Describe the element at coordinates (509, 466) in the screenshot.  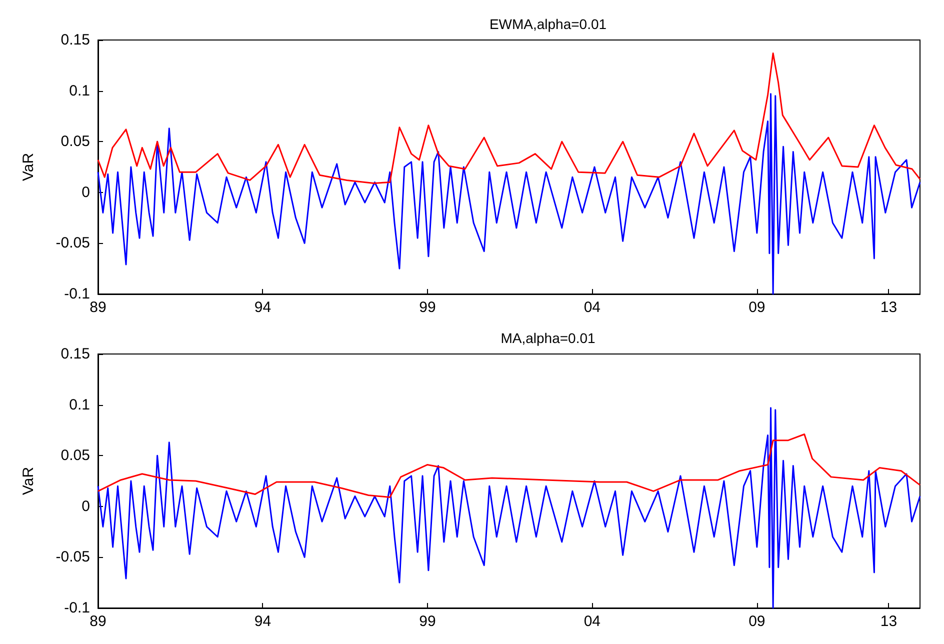
I see `line-series` at that location.